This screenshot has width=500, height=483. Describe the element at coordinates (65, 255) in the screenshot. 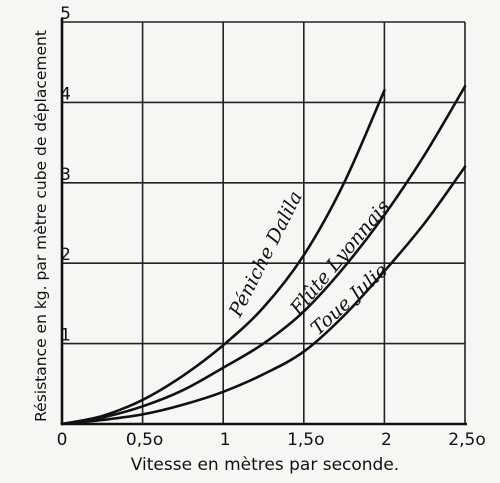

I see `y-tick-label: 2` at that location.